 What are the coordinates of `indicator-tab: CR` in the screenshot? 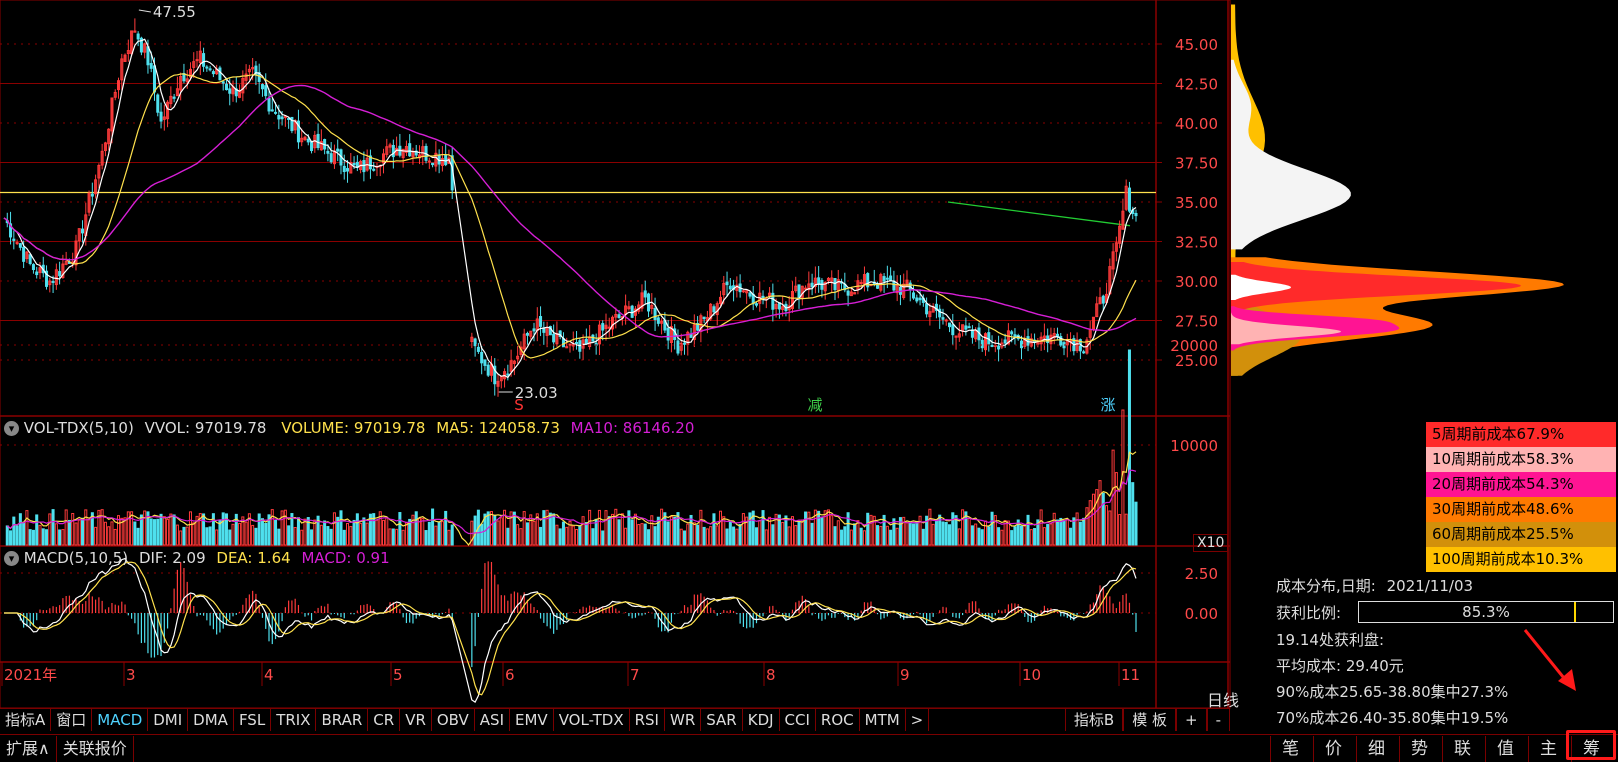 It's located at (384, 719).